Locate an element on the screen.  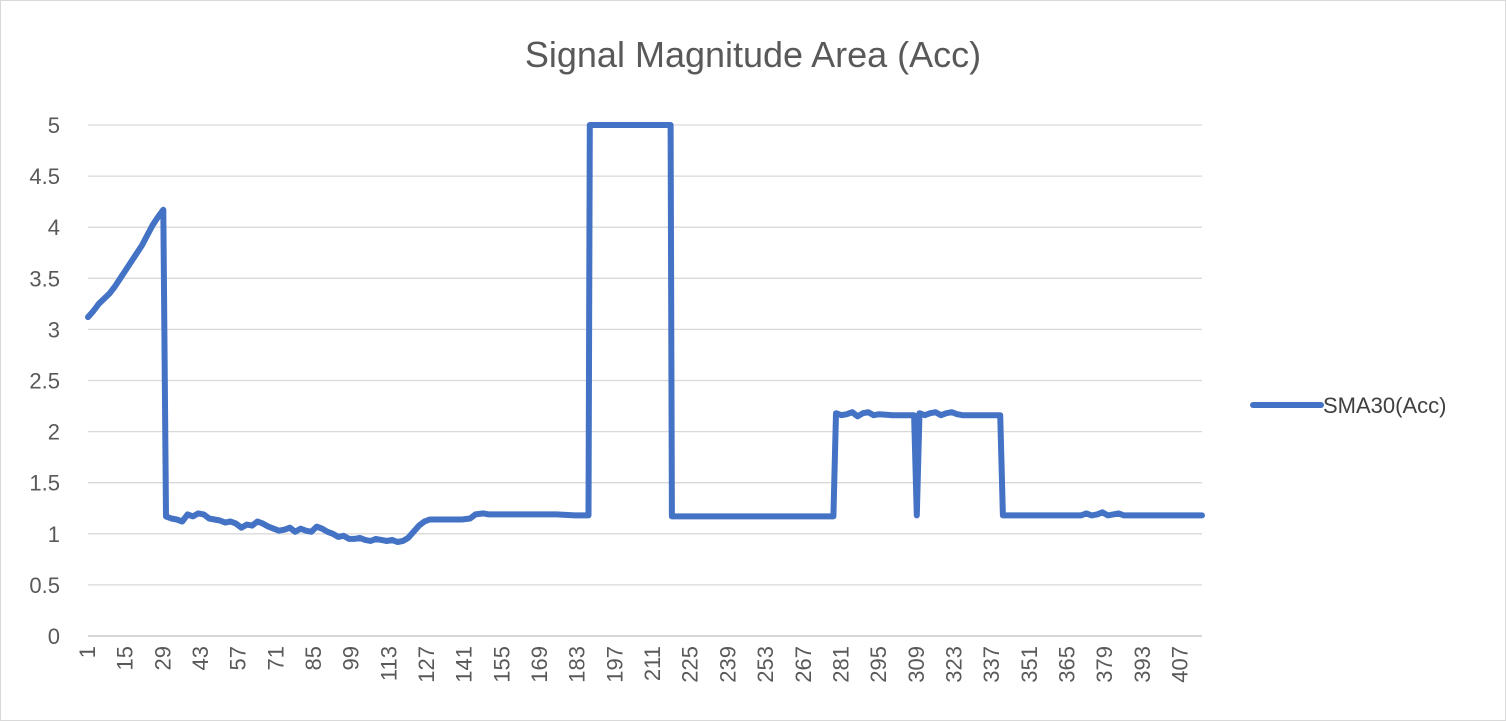
x-tick-label: 169 is located at coordinates (539, 664).